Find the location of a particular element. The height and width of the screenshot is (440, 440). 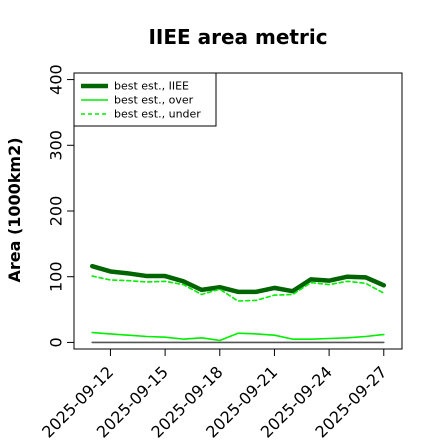

y-tick-label: 400 is located at coordinates (56, 79).